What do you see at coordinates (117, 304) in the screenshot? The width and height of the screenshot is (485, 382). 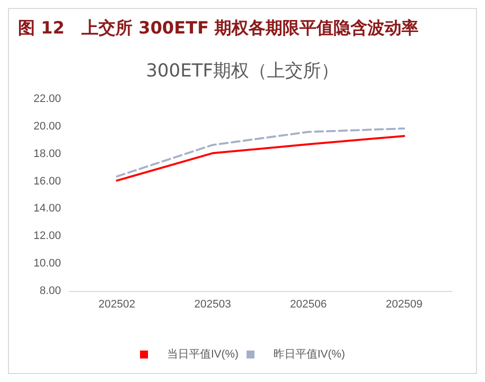 I see `x-tick-label: 202502` at bounding box center [117, 304].